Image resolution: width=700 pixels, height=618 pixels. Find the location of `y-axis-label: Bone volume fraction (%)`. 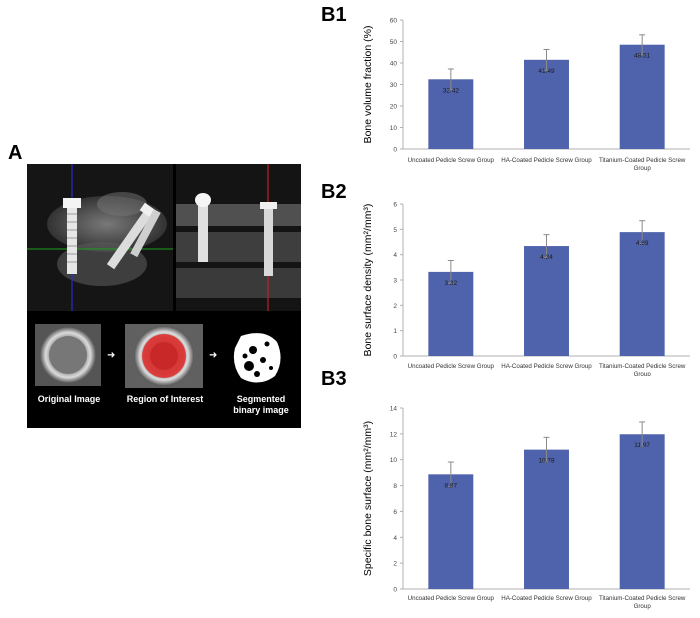

y-axis-label: Bone volume fraction (%) is located at coordinates (368, 85).